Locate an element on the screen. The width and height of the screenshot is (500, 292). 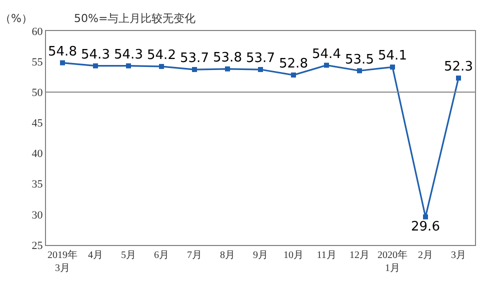
text: 50%=与上月比较无变化 is located at coordinates (135, 18).